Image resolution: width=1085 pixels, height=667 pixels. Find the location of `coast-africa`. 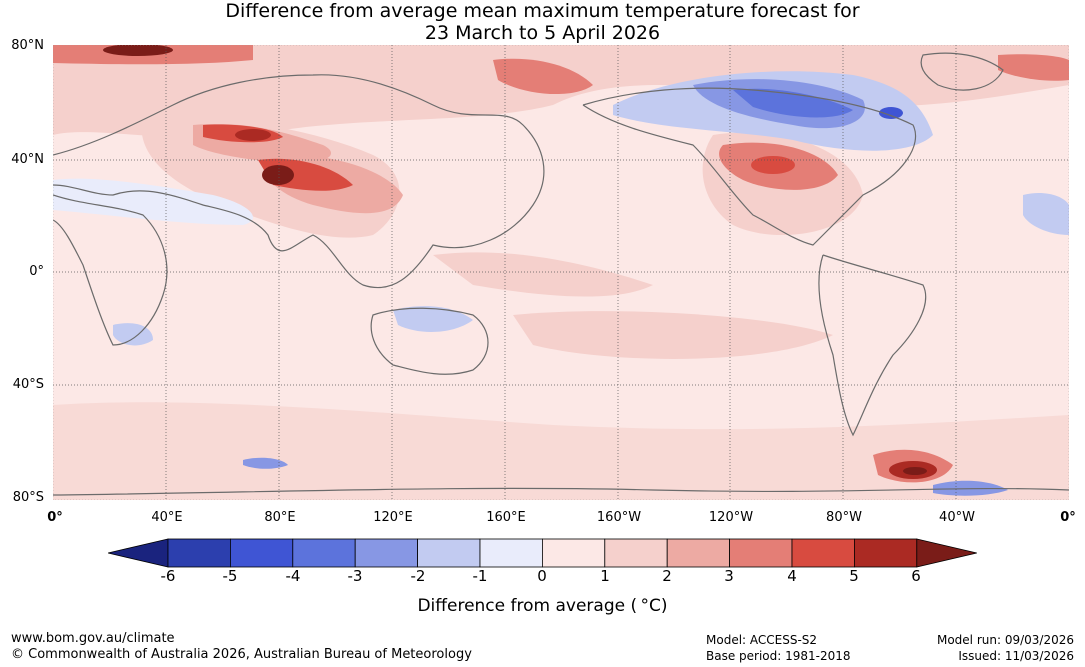

coast-africa is located at coordinates (110, 270).